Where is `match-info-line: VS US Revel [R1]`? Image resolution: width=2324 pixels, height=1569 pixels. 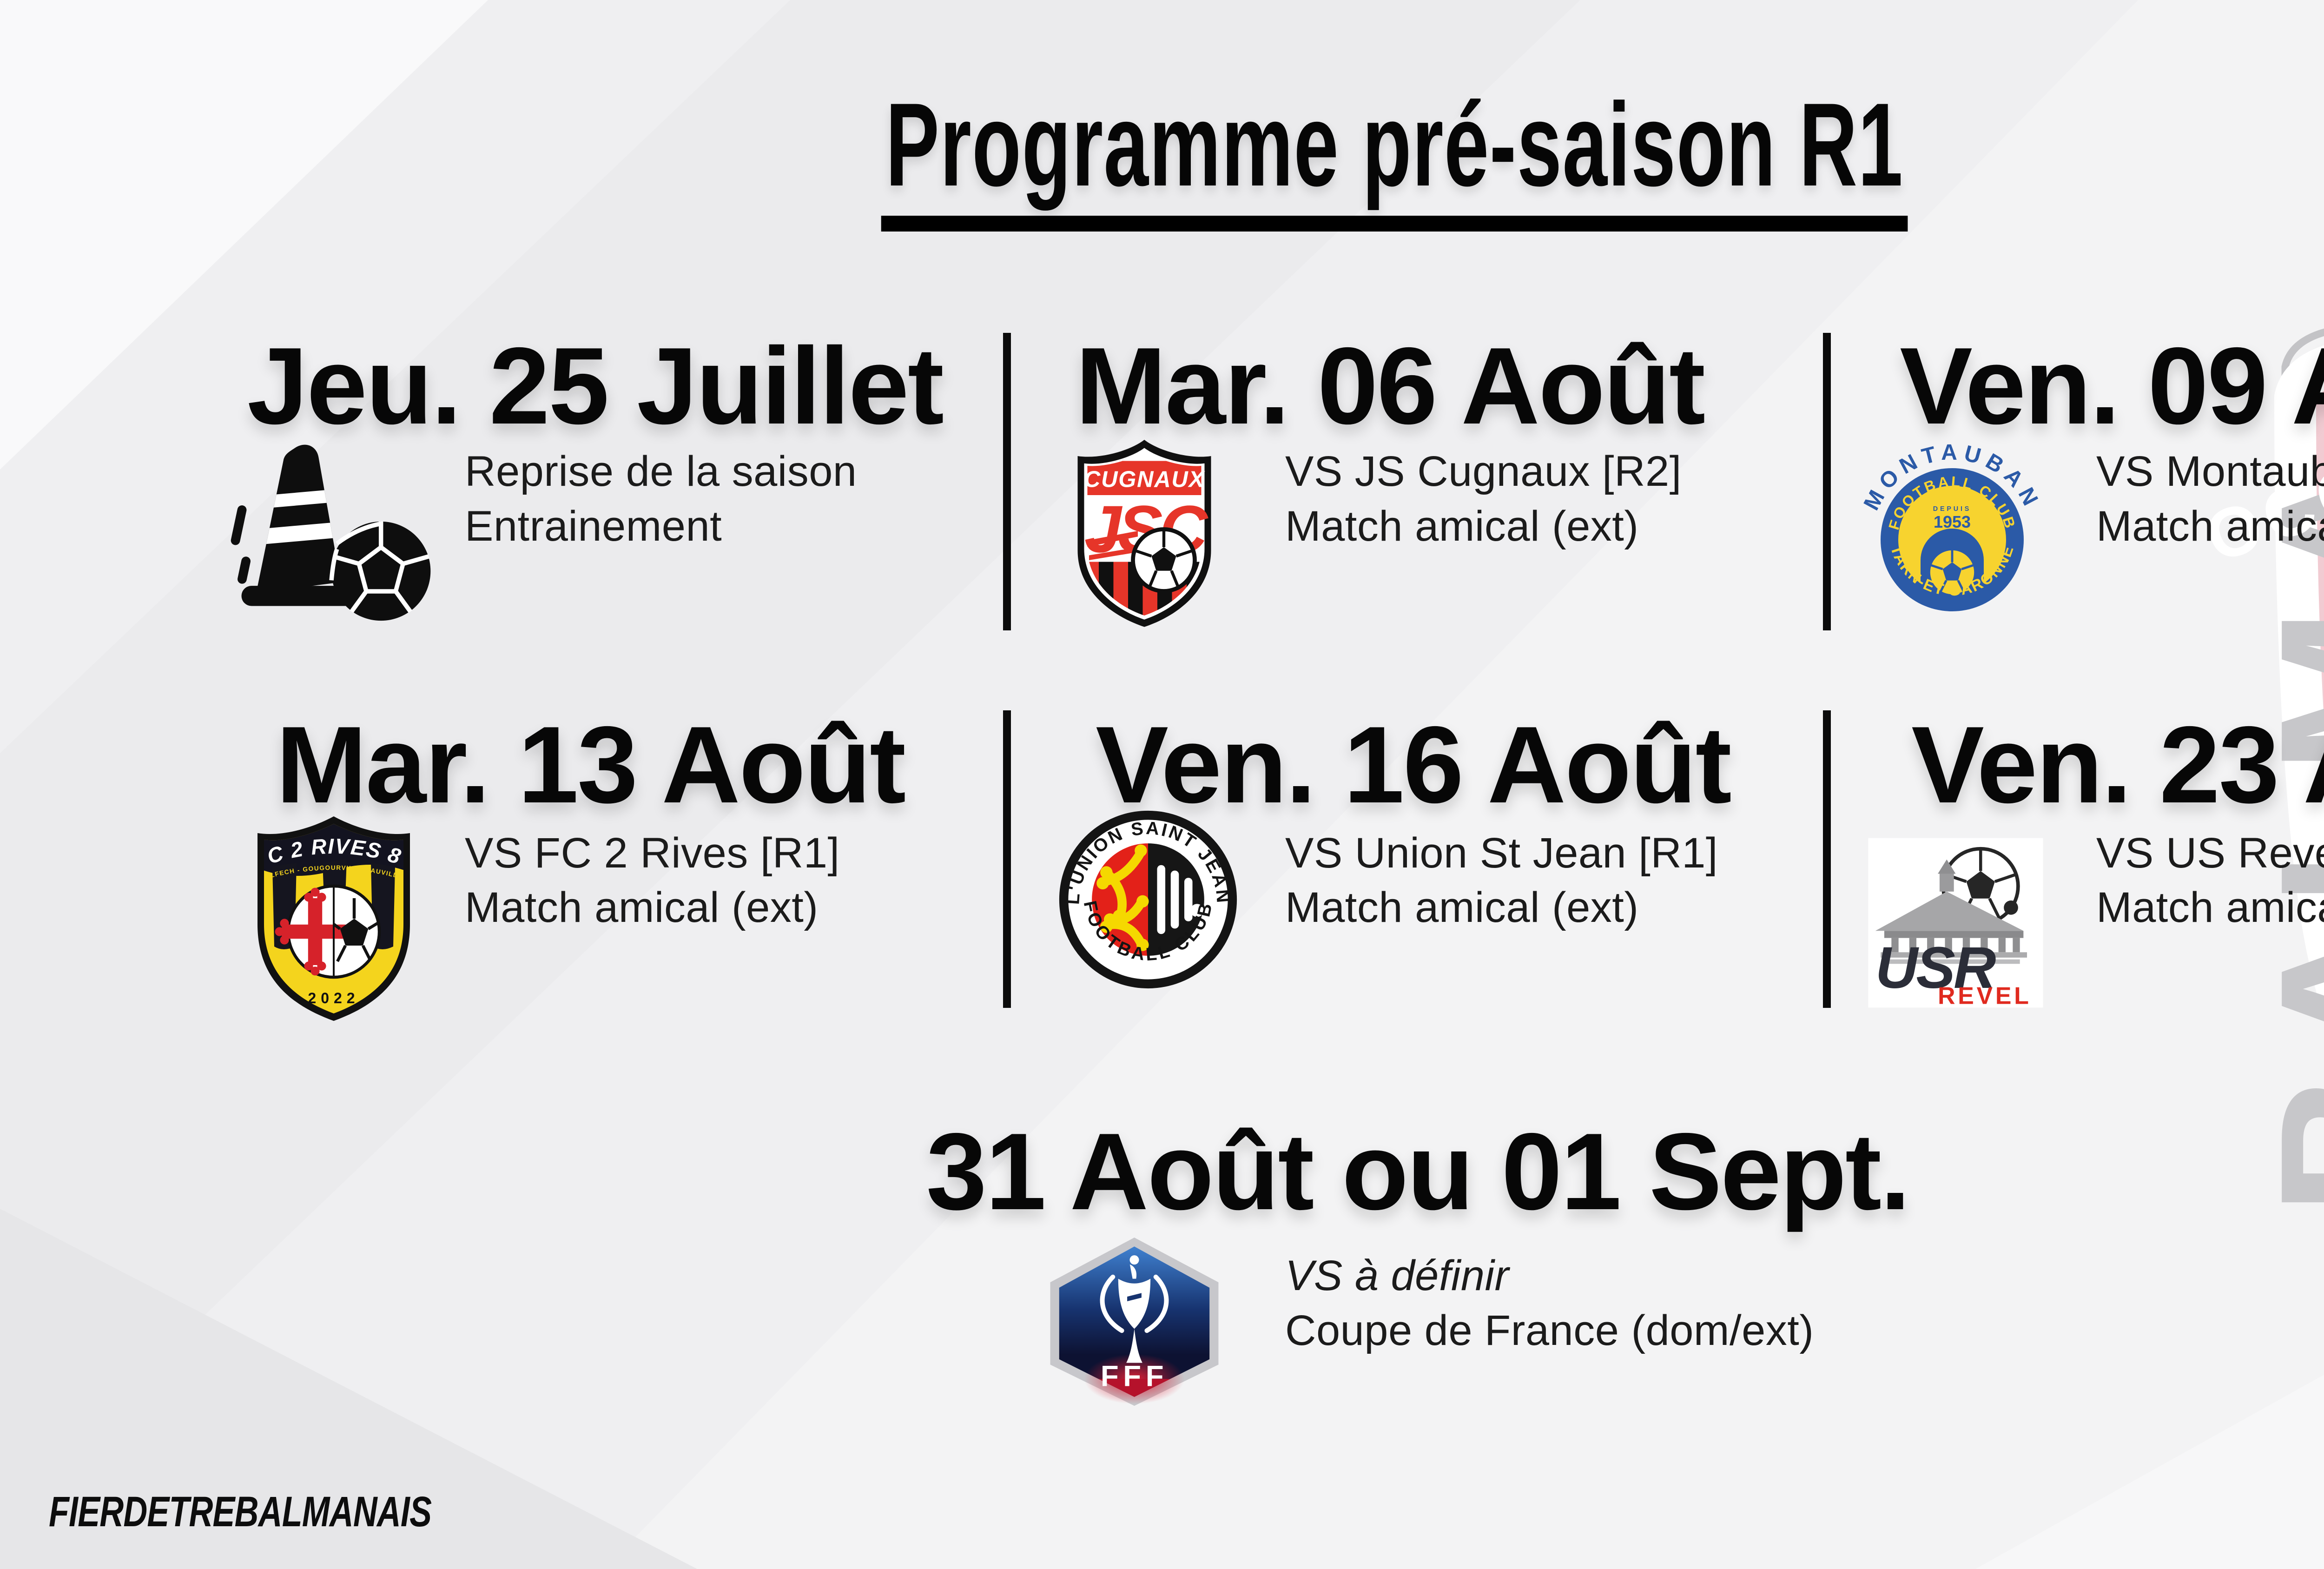 match-info-line: VS US Revel [R1] is located at coordinates (2210, 853).